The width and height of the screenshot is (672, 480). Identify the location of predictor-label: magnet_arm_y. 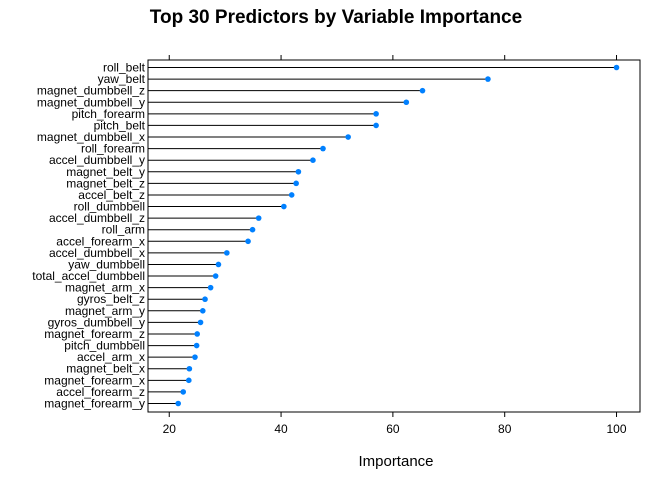
(105, 311).